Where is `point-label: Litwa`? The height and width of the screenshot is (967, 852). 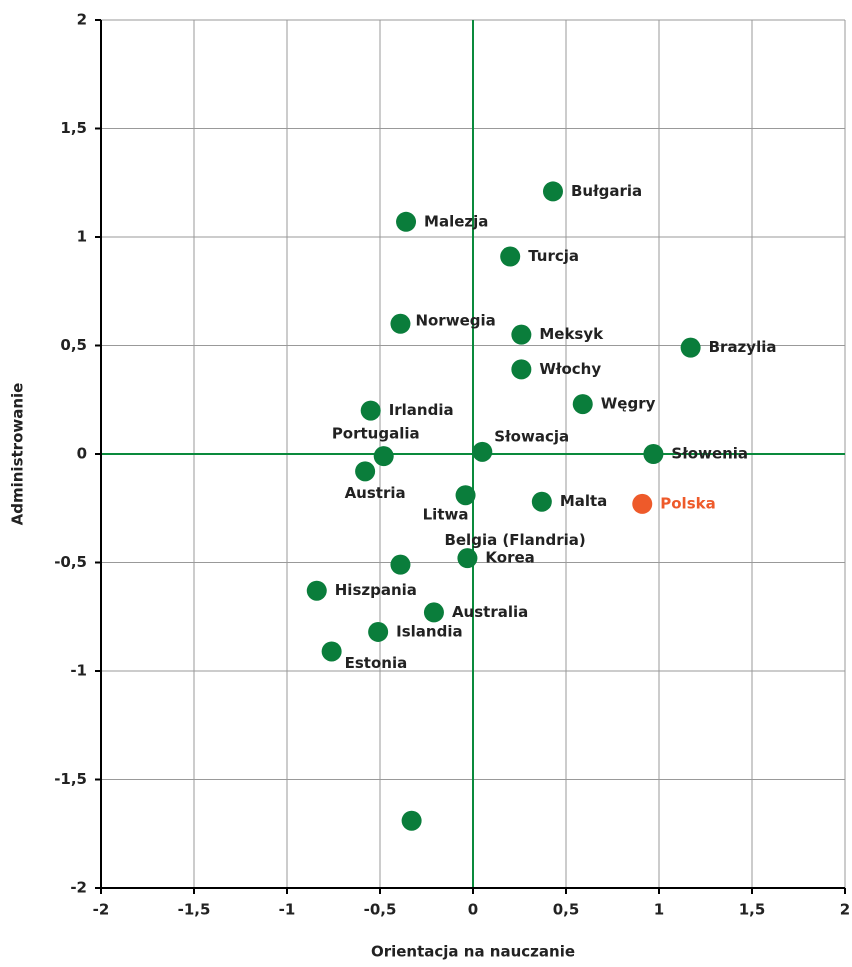 point-label: Litwa is located at coordinates (446, 515).